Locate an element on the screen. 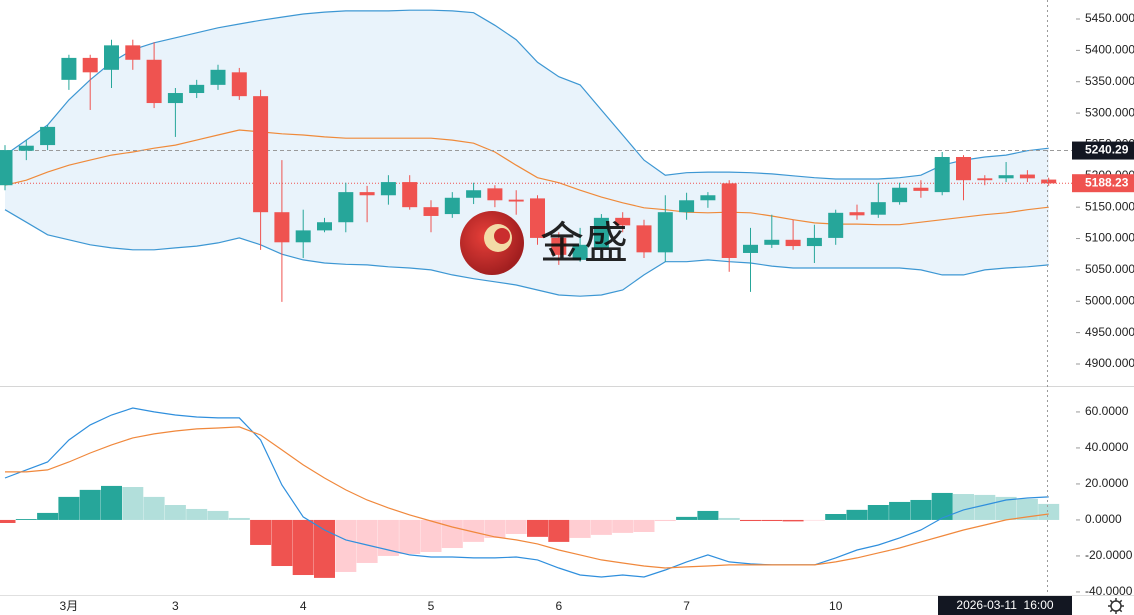  y-tick-label: 5450.000 is located at coordinates (1109, 18).